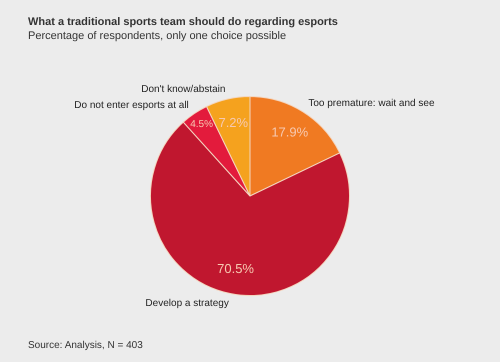  I want to click on data-label: 70.5%, so click(235, 268).